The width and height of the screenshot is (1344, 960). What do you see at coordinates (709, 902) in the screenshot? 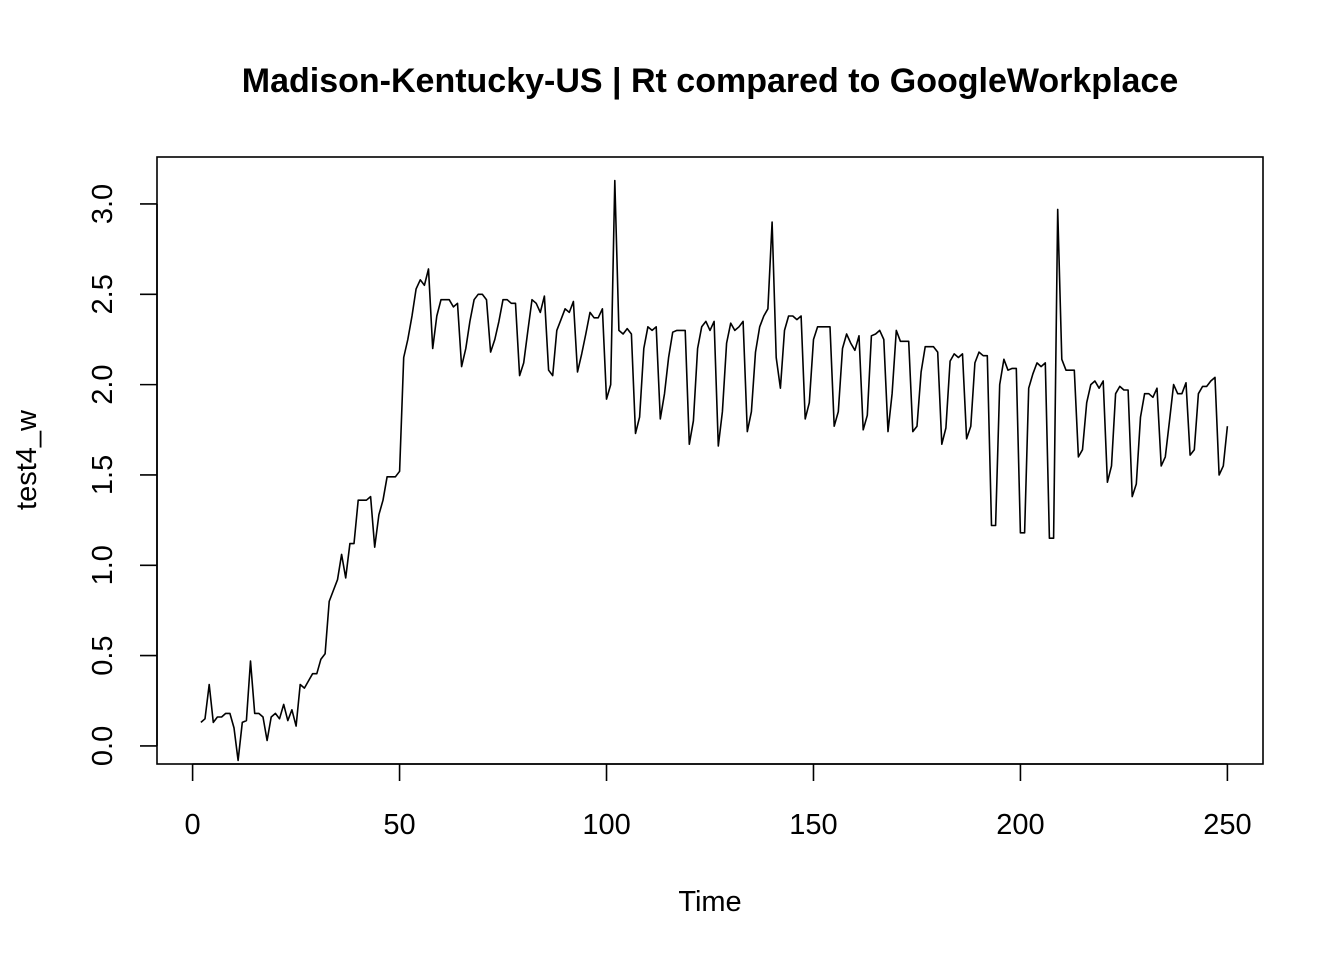
I see `x-axis-label: Time` at bounding box center [709, 902].